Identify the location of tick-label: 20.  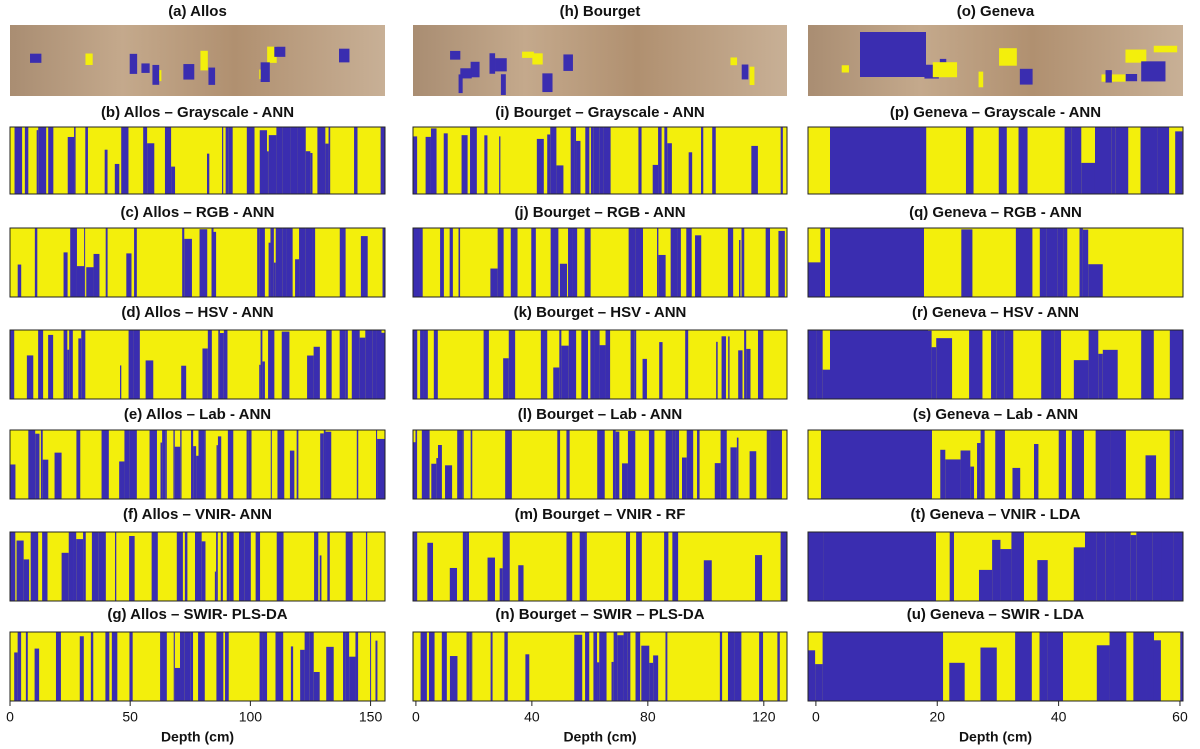
(937, 717).